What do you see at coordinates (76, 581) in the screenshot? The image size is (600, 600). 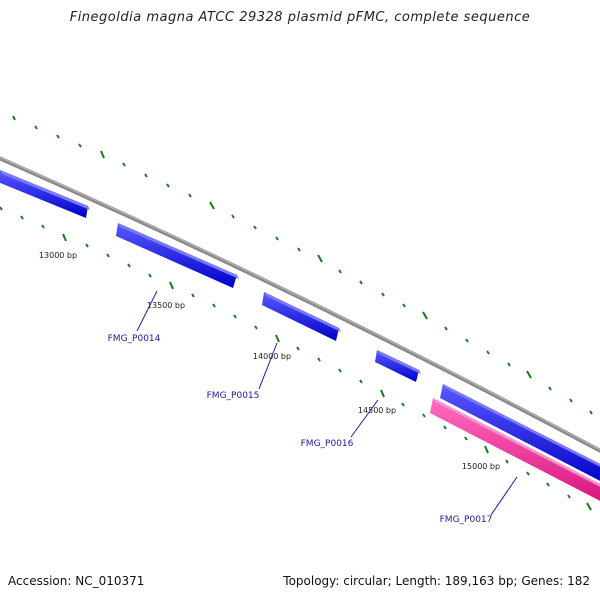 I see `accession-text: Accession: NC_010371` at bounding box center [76, 581].